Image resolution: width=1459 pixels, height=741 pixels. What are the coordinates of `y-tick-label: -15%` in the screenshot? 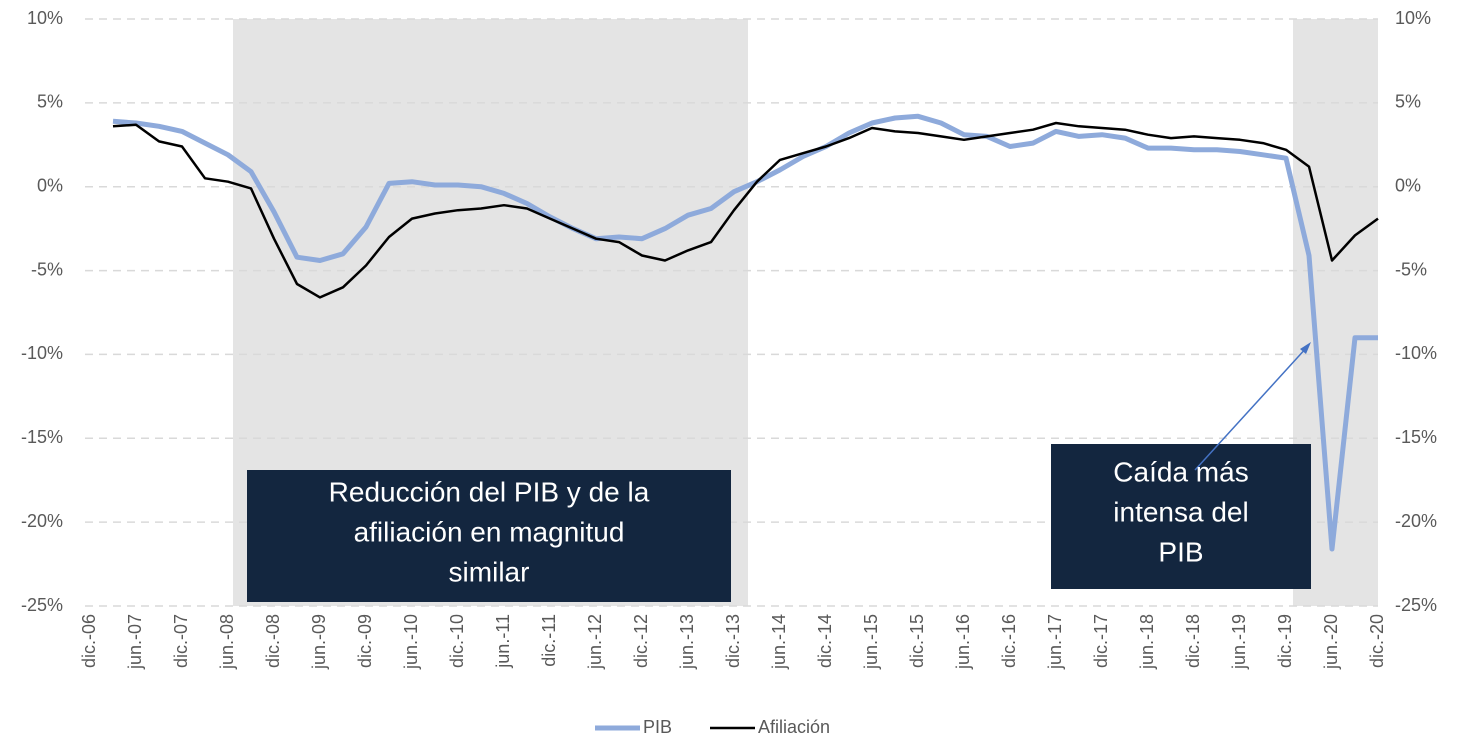 It's located at (42, 437).